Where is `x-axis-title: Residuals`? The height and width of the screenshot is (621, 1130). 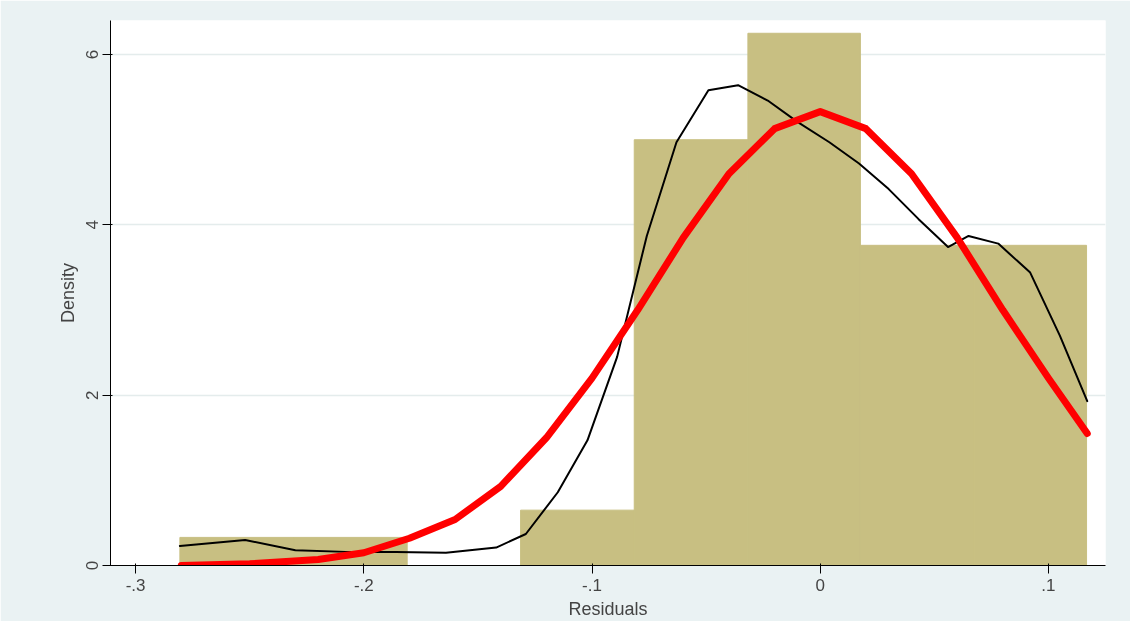 x-axis-title: Residuals is located at coordinates (608, 608).